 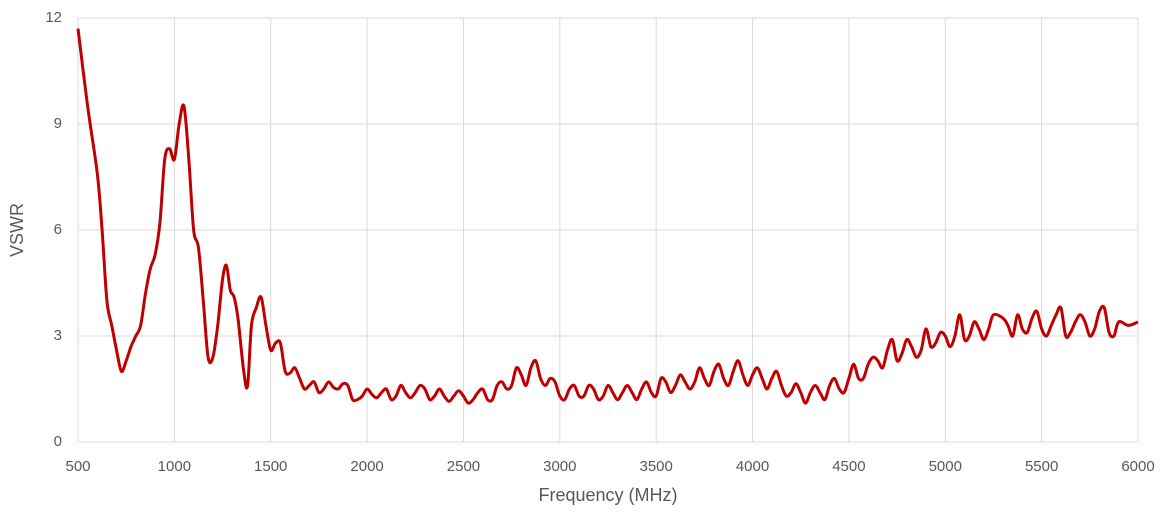 I want to click on x-axis-label: Frequency (MHz), so click(x=607, y=495).